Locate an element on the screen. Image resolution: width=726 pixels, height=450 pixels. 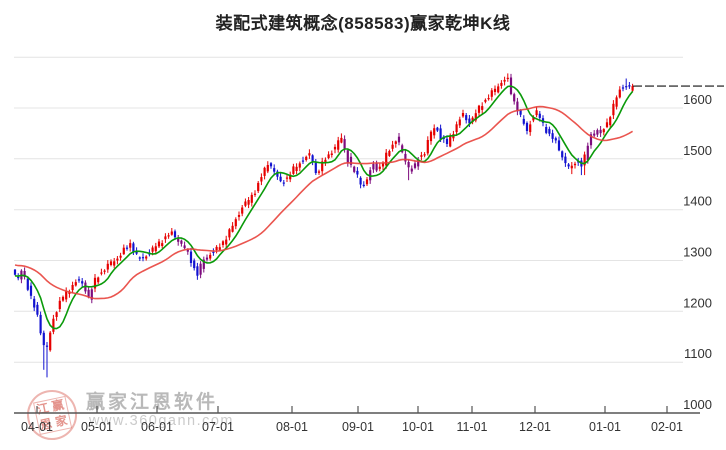
svg-text: 1500 is located at coordinates (697, 150).